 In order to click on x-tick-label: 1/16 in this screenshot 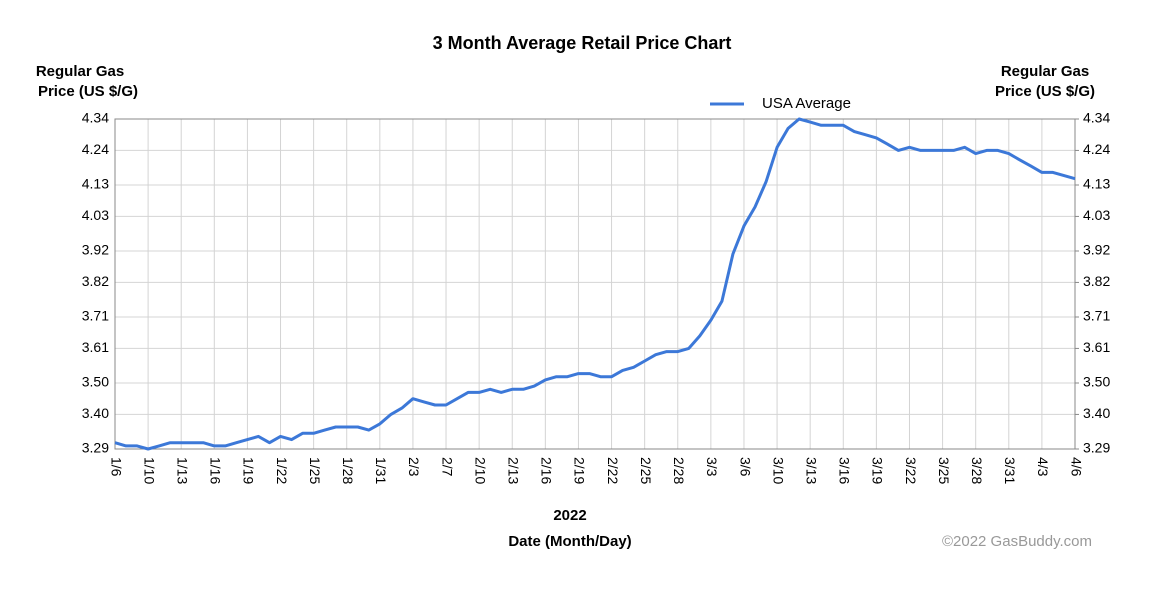, I will do `click(216, 470)`.